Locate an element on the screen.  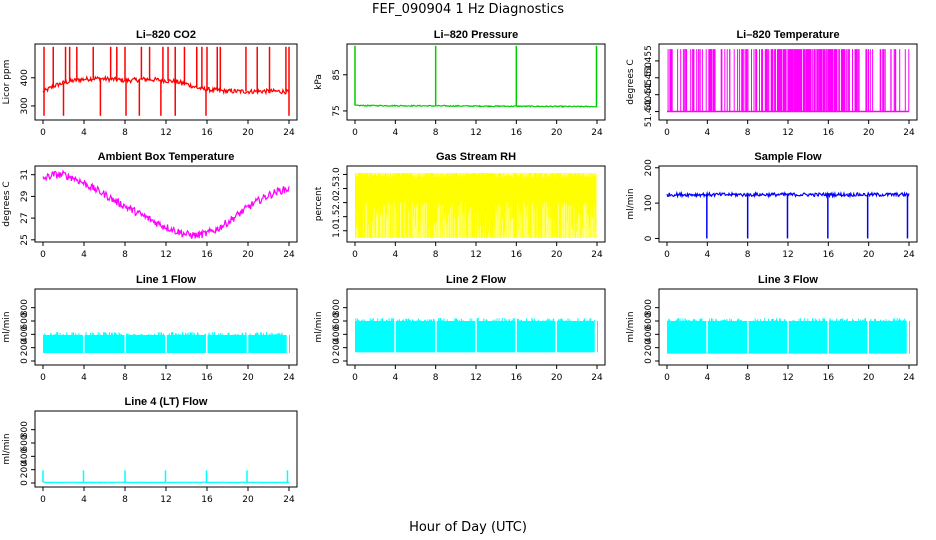
y-axis-label: percent is located at coordinates (319, 203).